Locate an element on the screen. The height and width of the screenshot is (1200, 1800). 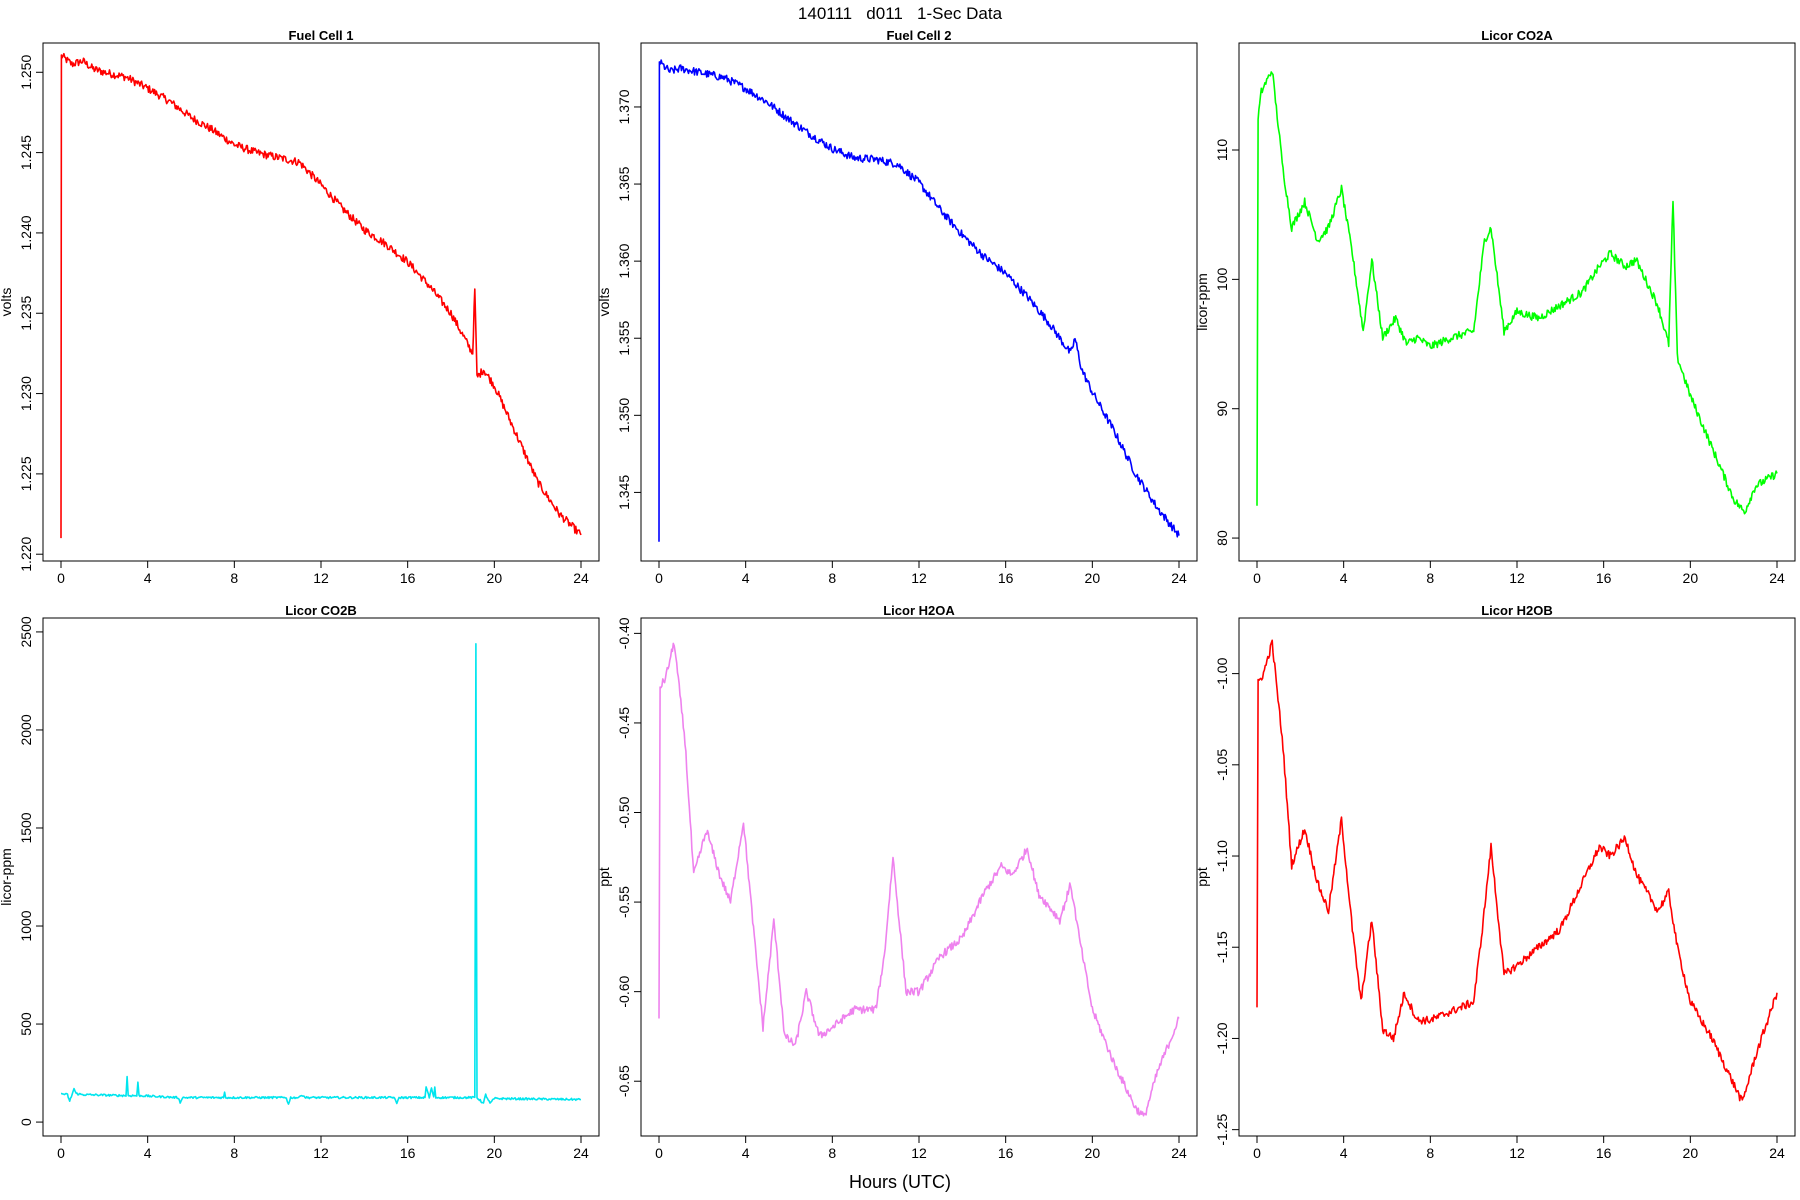
y-tick-label: 2000 is located at coordinates (26, 729).